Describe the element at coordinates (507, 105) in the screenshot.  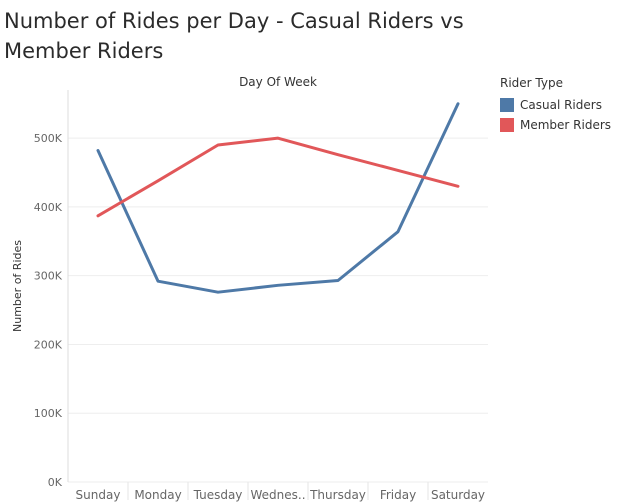
I see `legend-swatch-casual` at that location.